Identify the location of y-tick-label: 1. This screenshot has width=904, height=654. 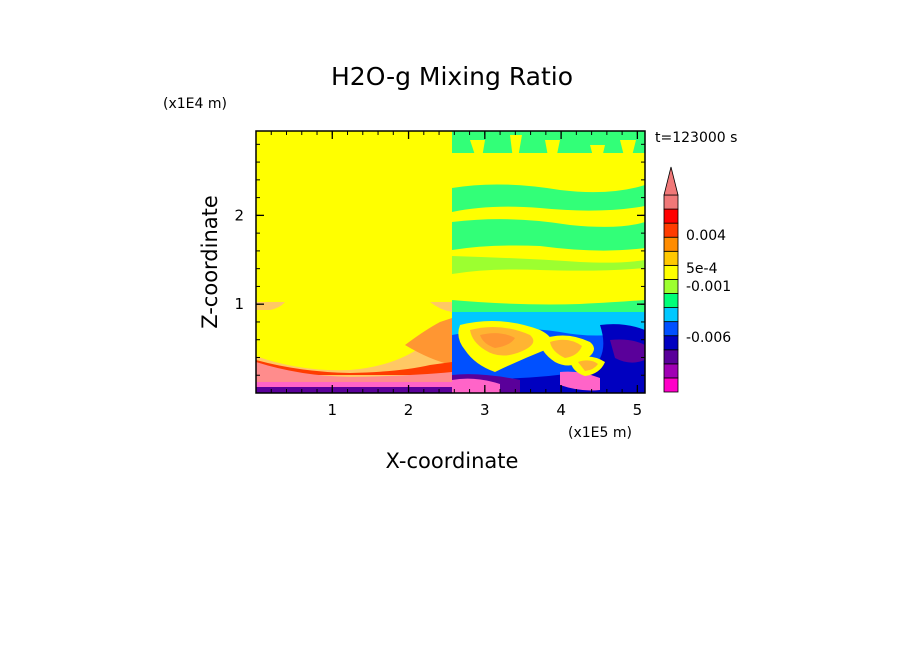
(239, 304).